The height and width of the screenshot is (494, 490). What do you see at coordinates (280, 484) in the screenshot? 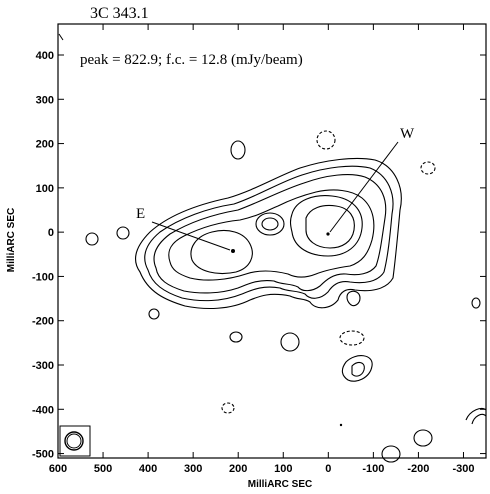
I see `x-axis-title: MilliARC SEC` at bounding box center [280, 484].